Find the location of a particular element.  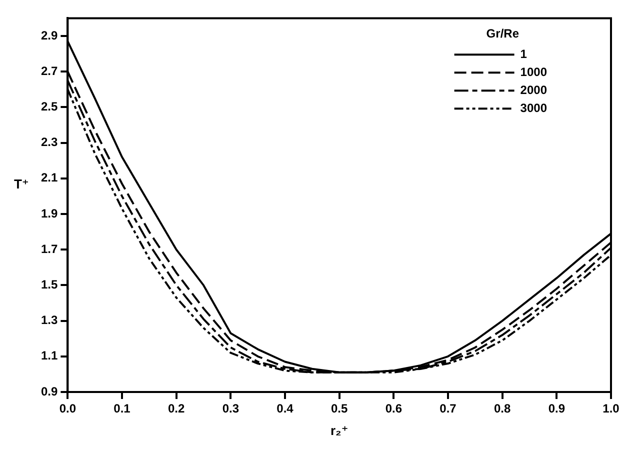

legend-title: Gr/Re is located at coordinates (503, 33).